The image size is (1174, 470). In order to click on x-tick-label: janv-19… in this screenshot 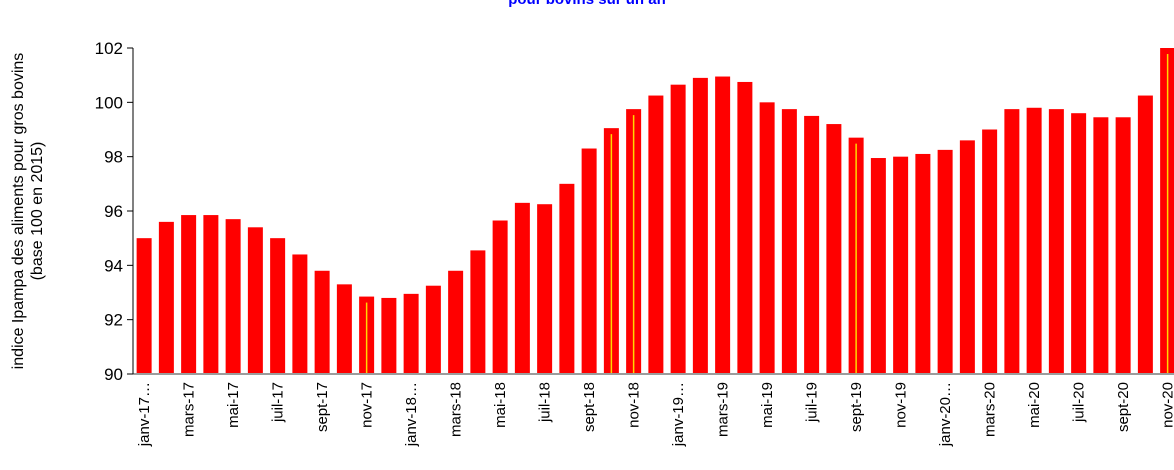, I will do `click(678, 414)`.